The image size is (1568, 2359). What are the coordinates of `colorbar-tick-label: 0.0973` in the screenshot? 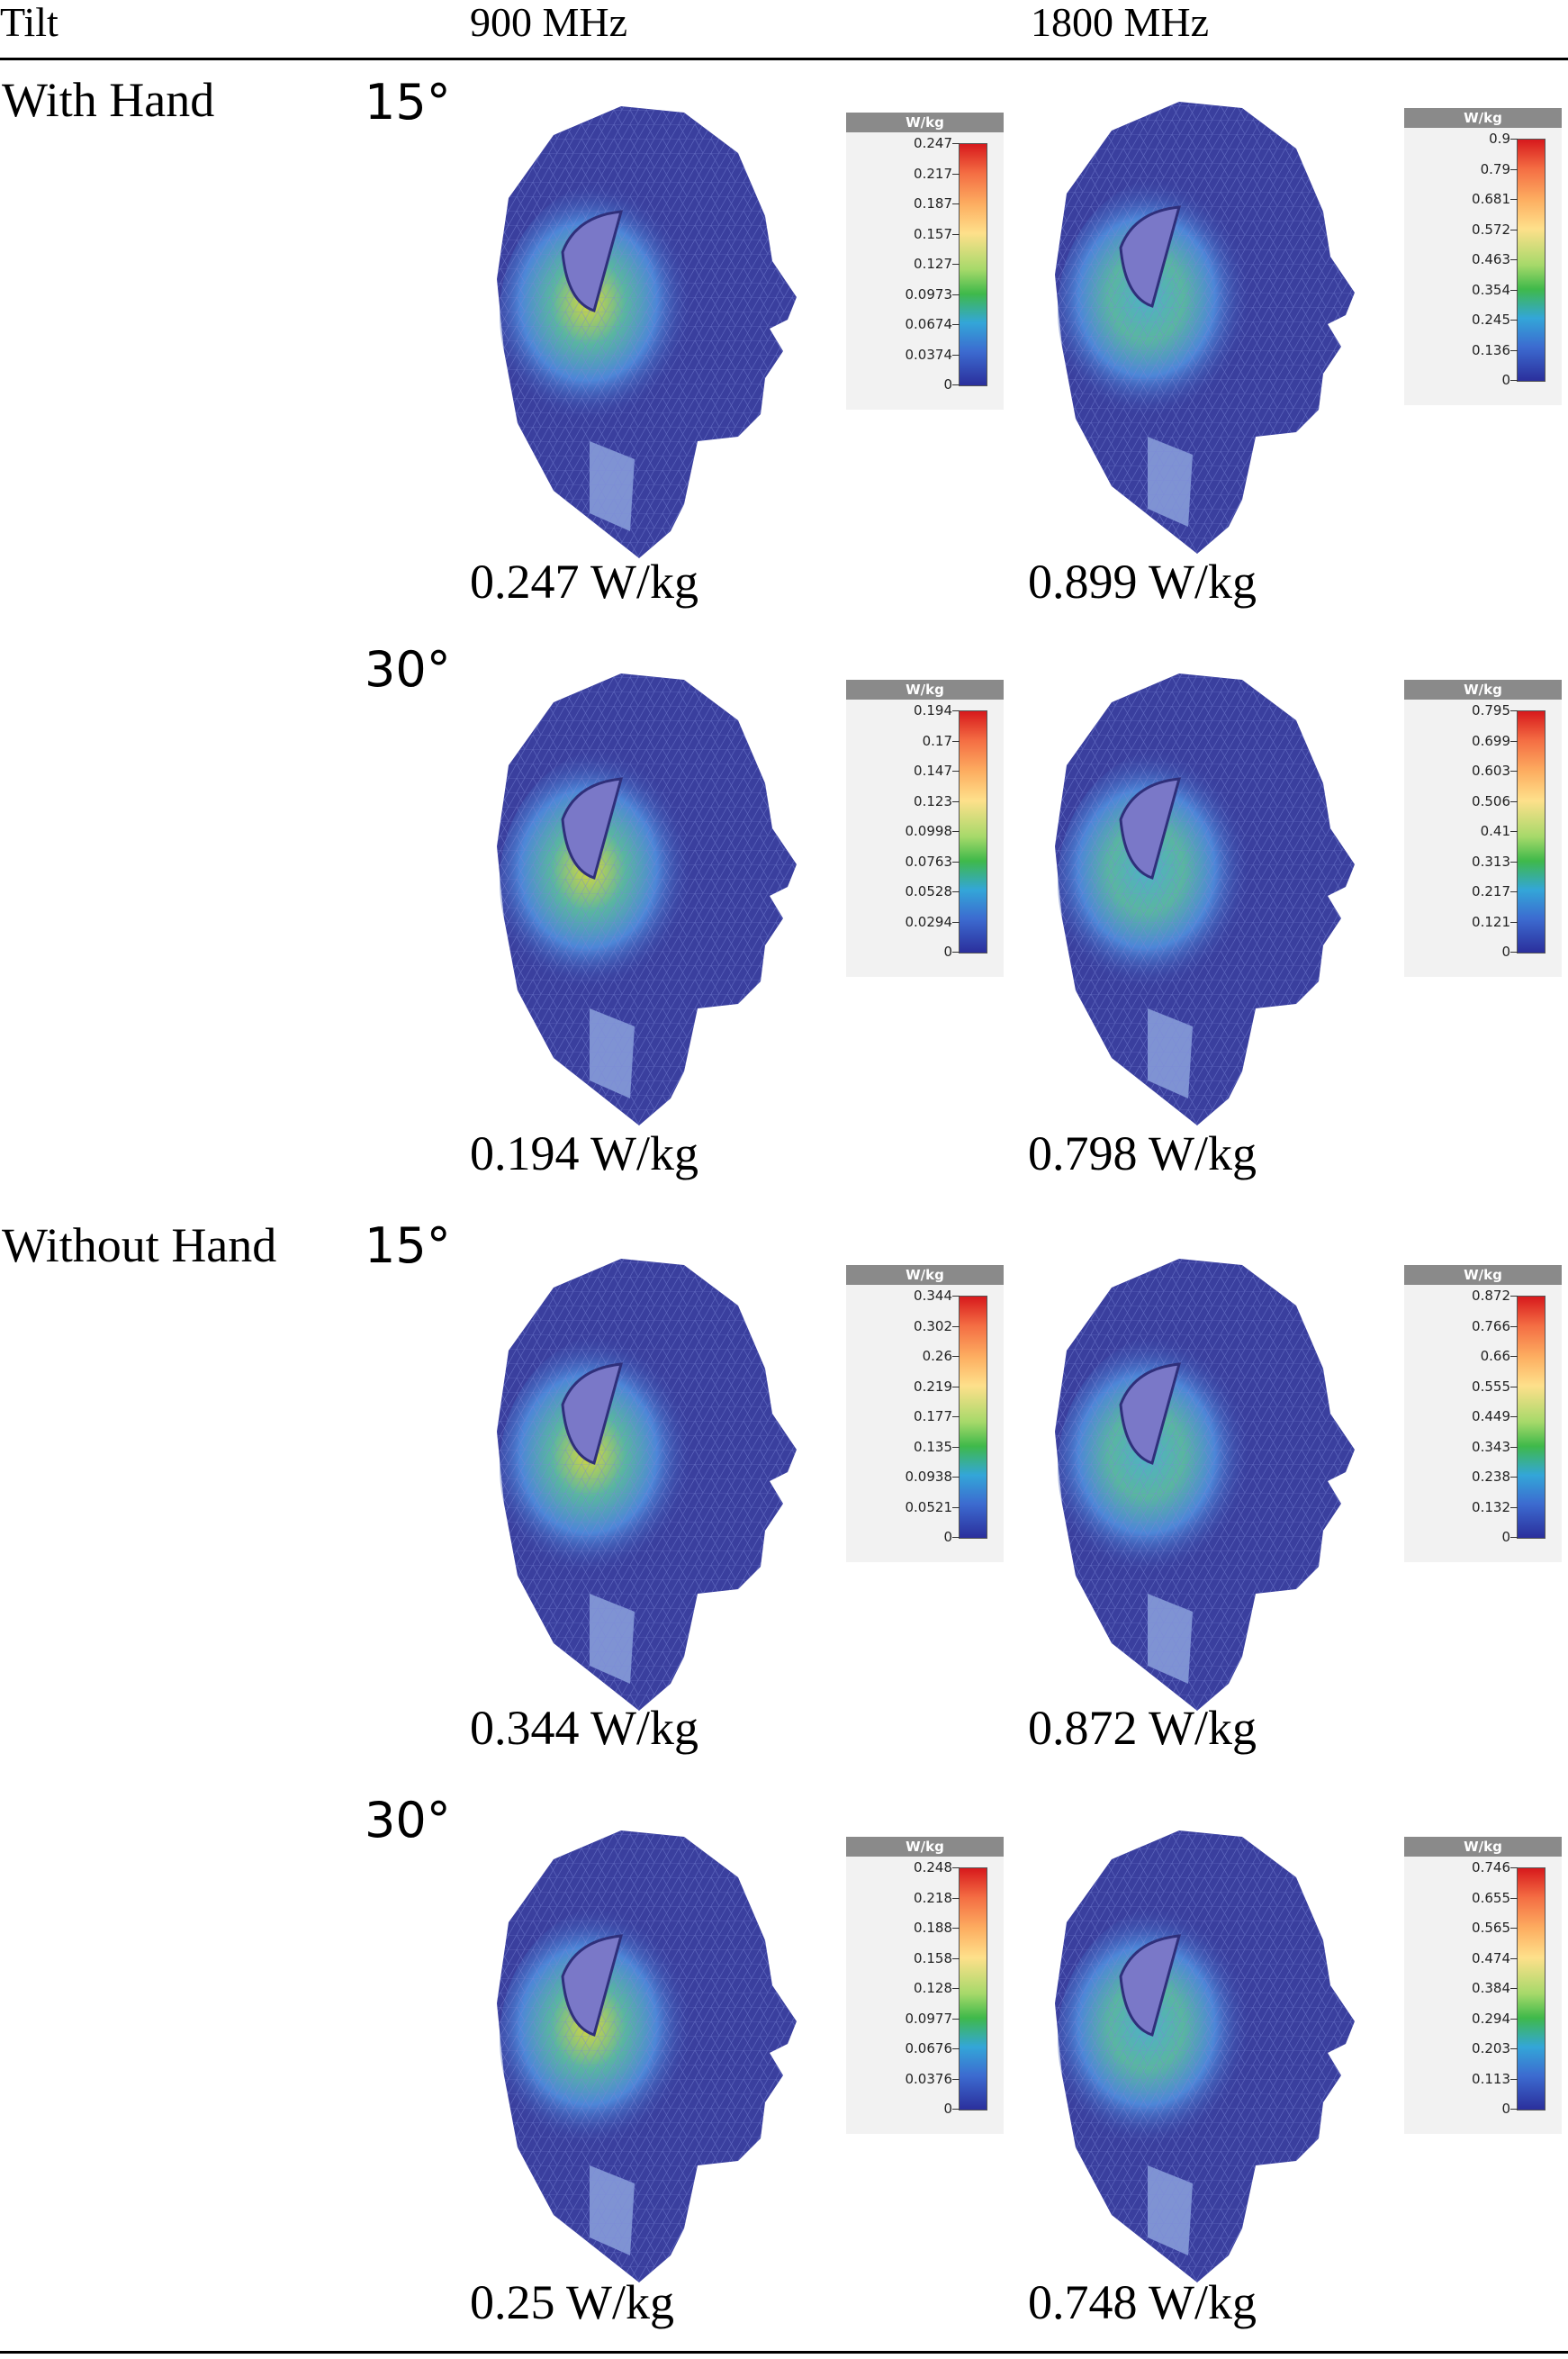 It's located at (903, 294).